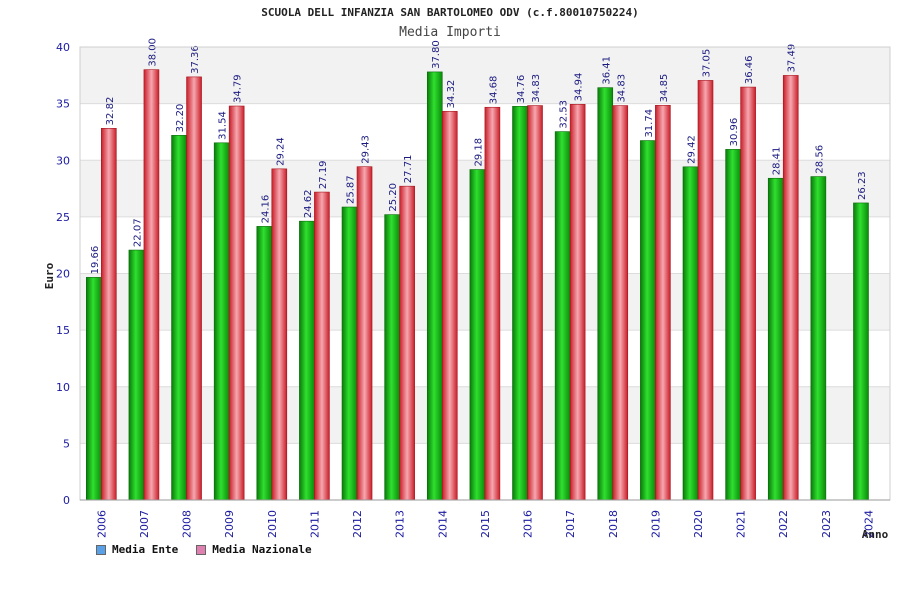 The width and height of the screenshot is (900, 600). I want to click on data-label: 19.66, so click(95, 260).